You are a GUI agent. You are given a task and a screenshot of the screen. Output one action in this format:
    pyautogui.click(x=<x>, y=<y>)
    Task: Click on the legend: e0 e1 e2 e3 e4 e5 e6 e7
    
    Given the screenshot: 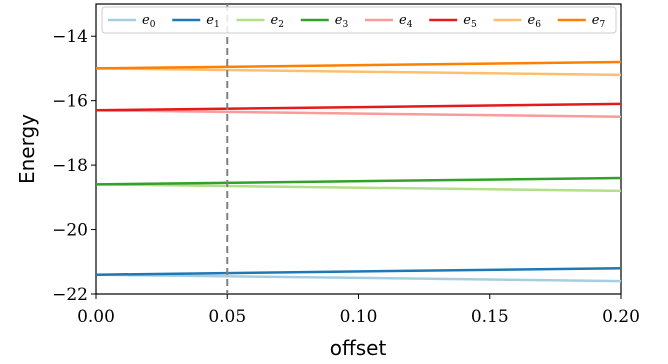 What is the action you would take?
    pyautogui.click(x=359, y=20)
    